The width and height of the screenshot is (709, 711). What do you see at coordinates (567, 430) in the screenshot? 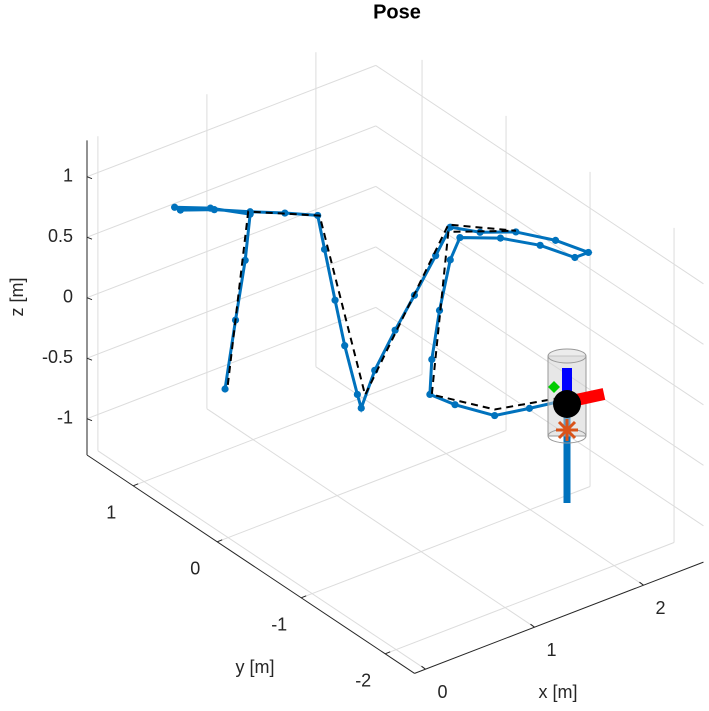
I see `drone-target` at bounding box center [567, 430].